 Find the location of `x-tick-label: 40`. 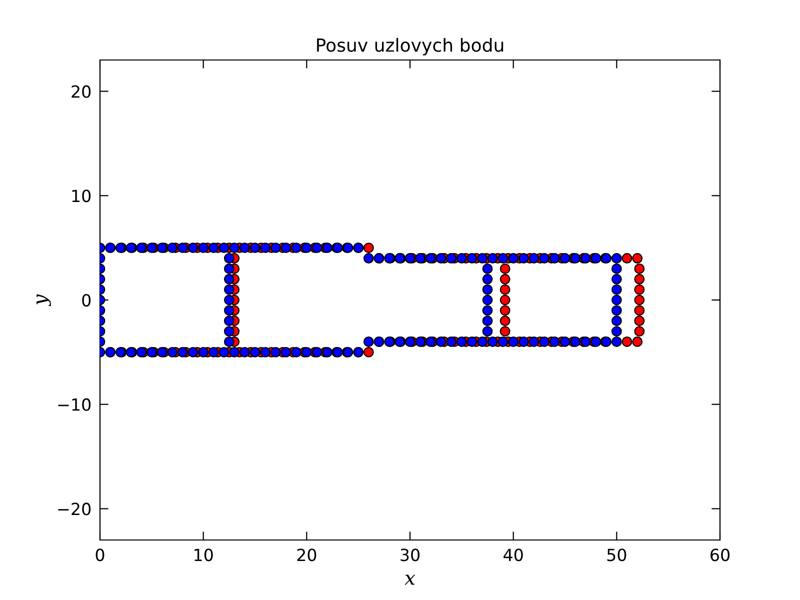

x-tick-label: 40 is located at coordinates (513, 555).